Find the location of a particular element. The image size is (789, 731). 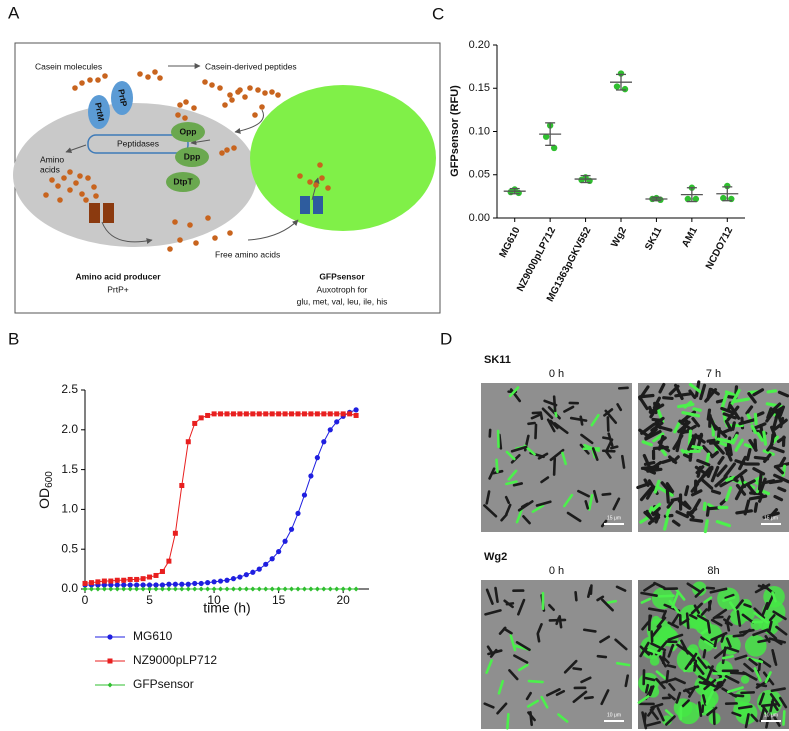

legend-label: MG610 is located at coordinates (153, 636).